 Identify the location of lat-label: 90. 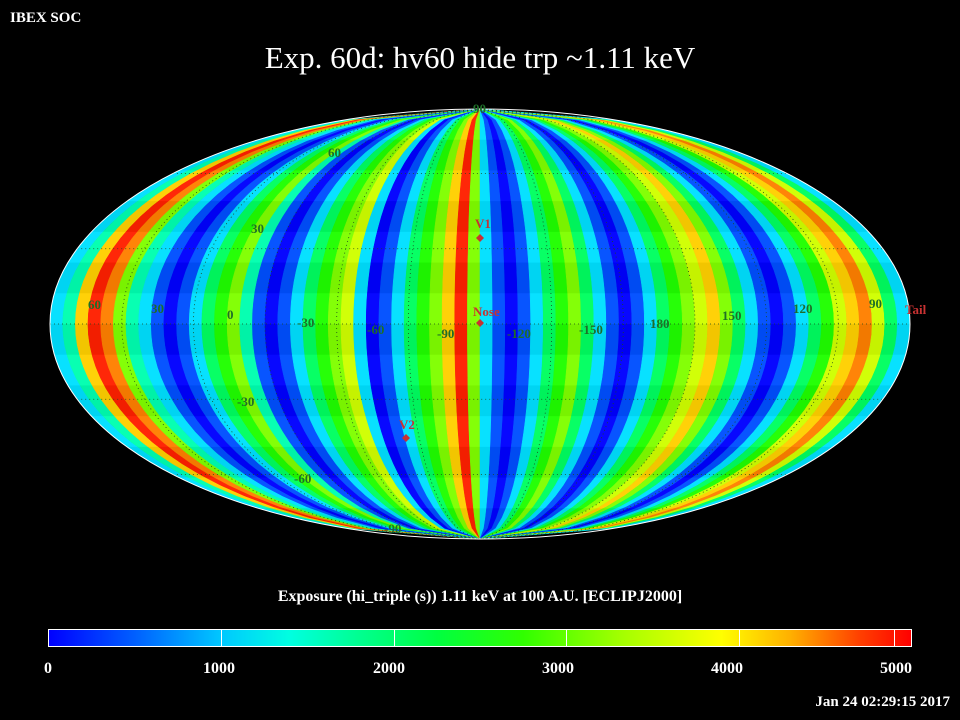
(479, 108).